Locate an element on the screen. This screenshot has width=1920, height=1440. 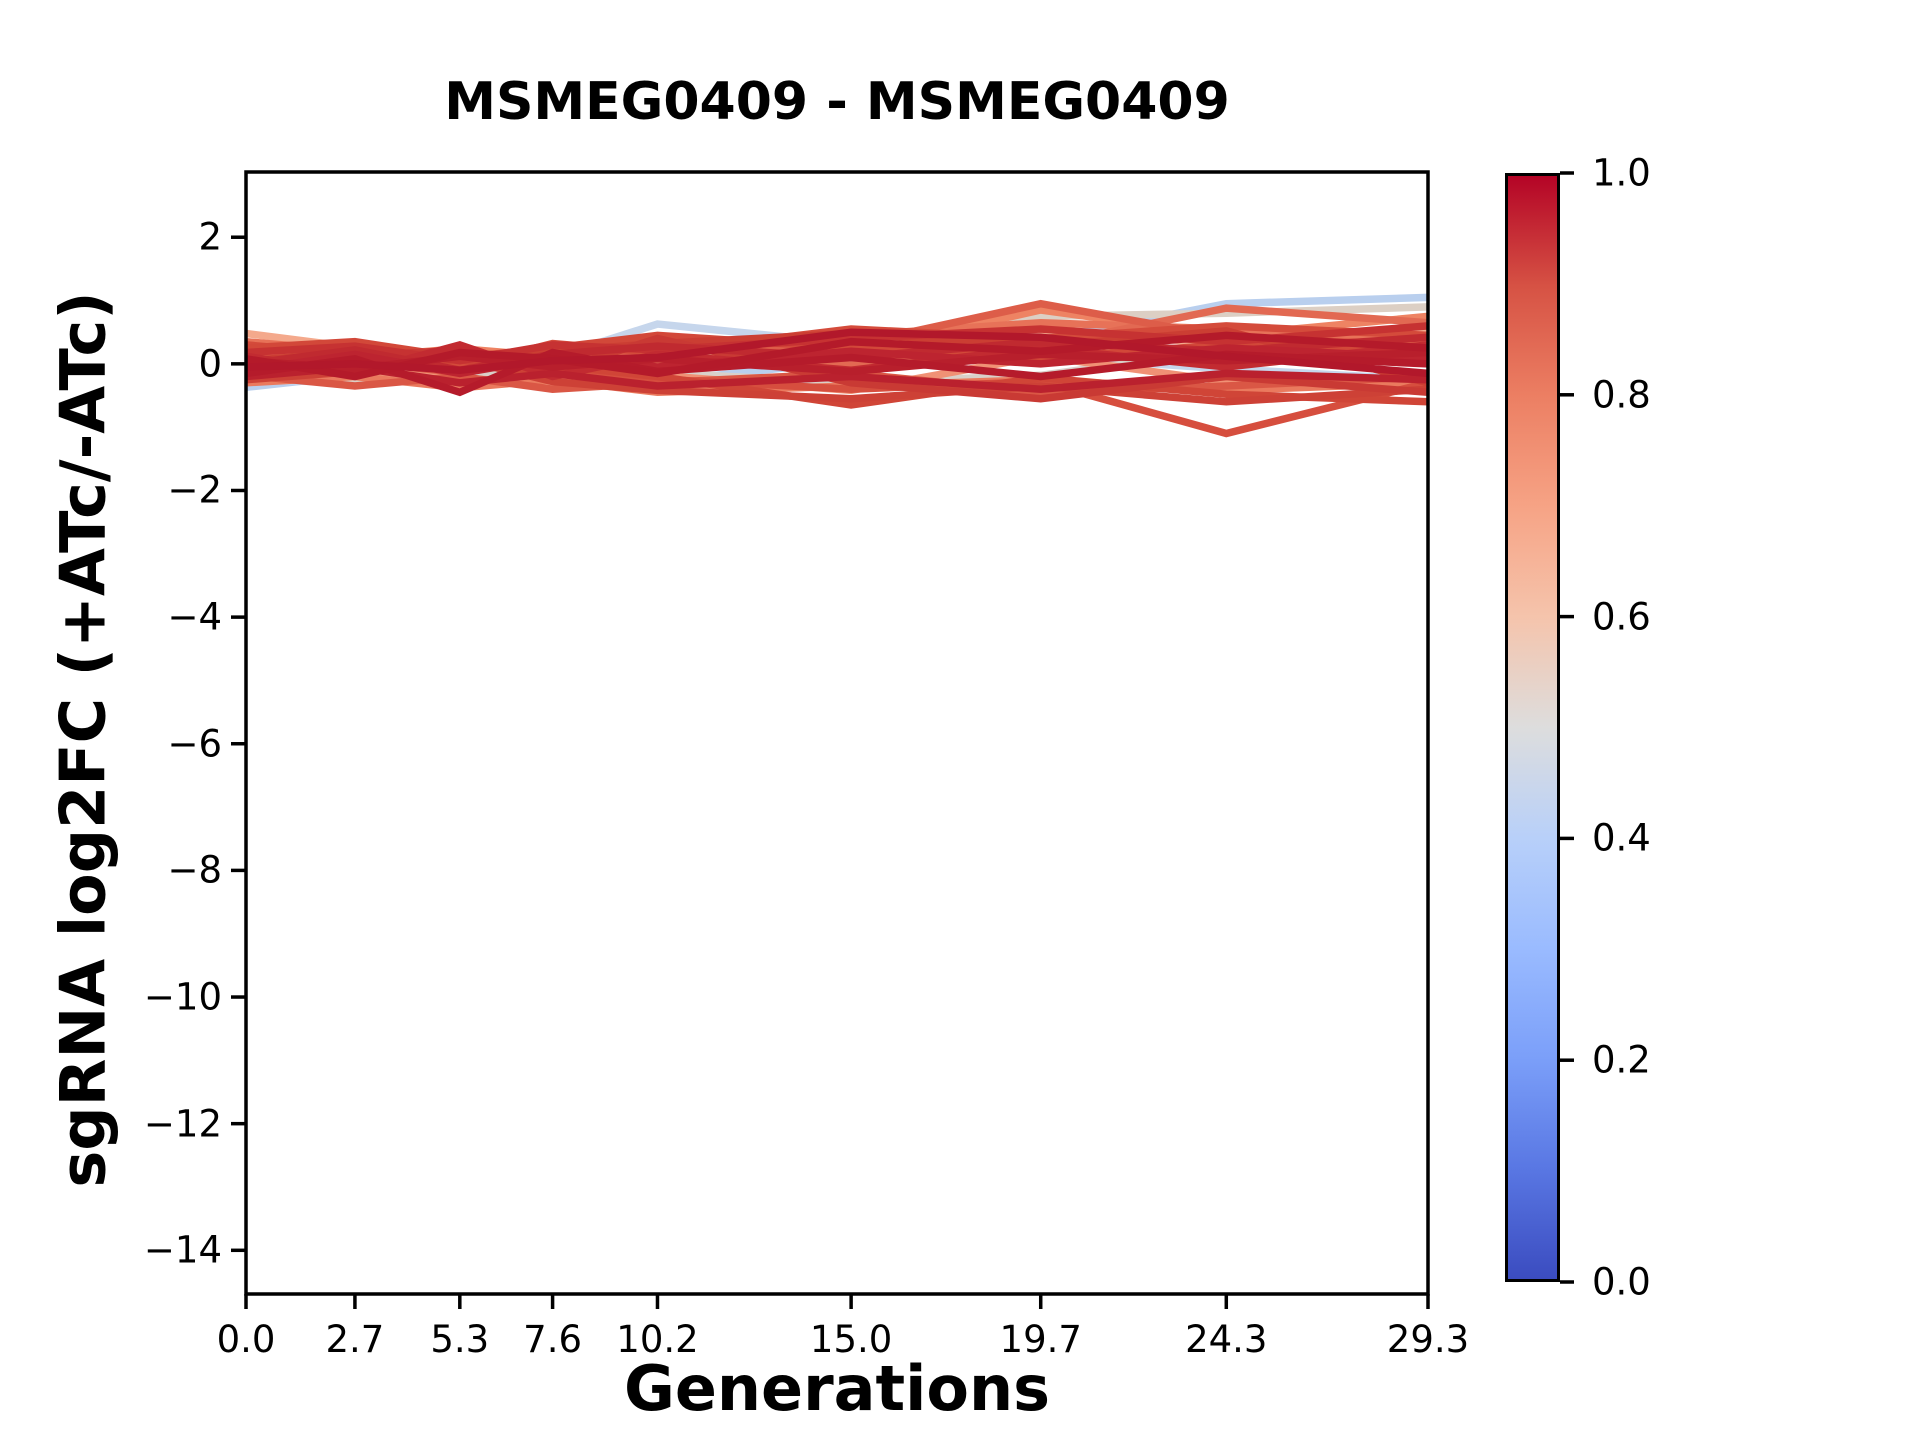
series-lines-group is located at coordinates (837, 365).